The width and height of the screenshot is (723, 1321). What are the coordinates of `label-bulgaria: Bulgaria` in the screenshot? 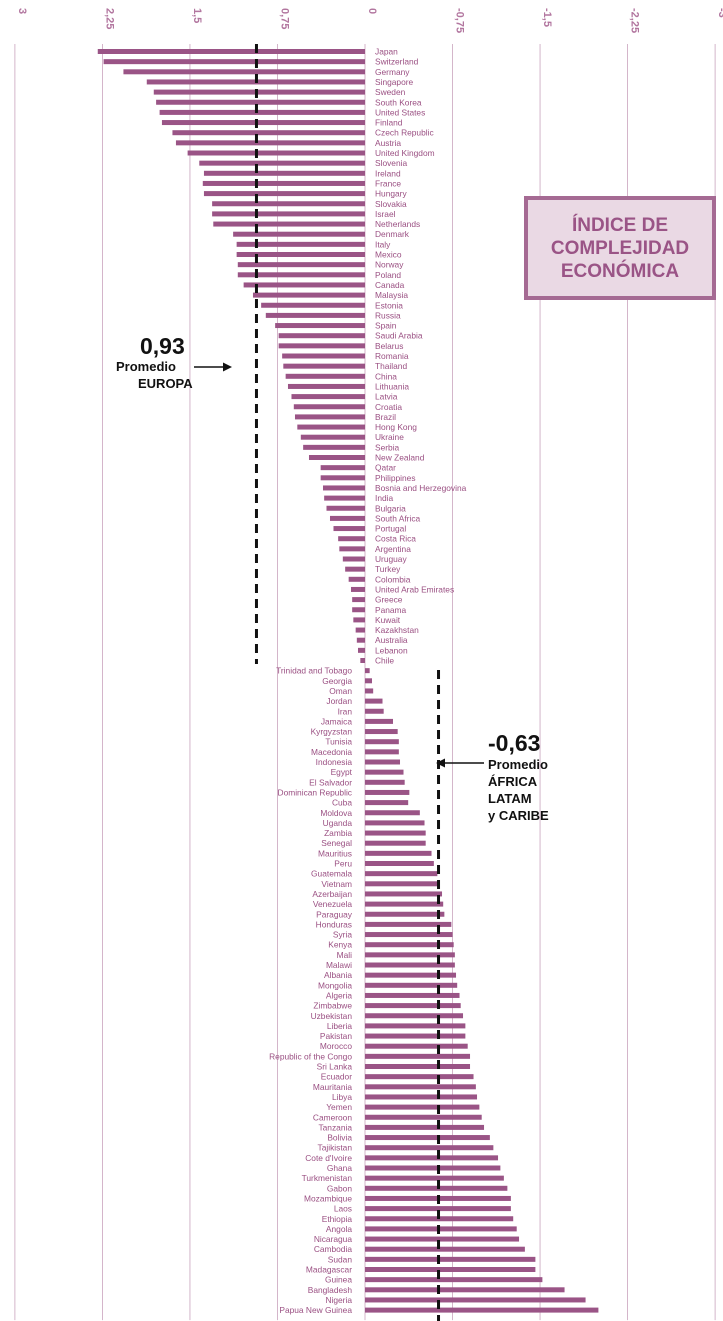 It's located at (390, 508).